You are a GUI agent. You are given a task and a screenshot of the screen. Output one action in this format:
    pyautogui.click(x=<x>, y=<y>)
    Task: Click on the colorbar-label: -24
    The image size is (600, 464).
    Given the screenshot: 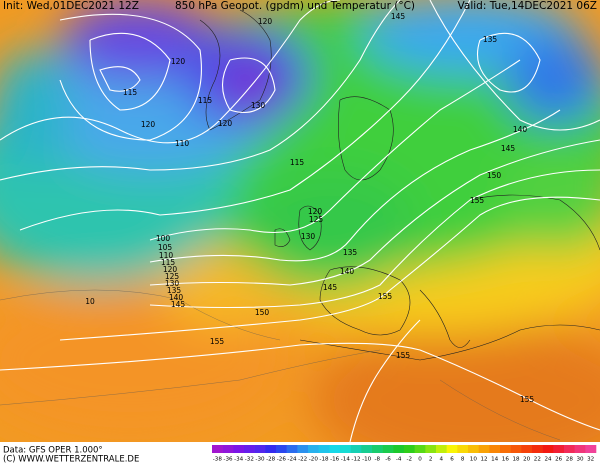 What is the action you would take?
    pyautogui.click(x=292, y=460)
    